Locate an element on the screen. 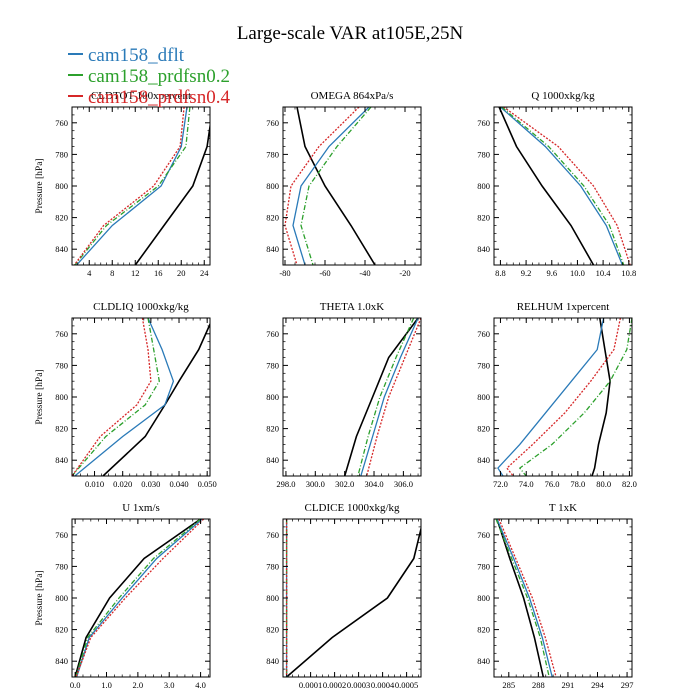 The height and width of the screenshot is (700, 700). panel-4-title: THETA 1.0xK is located at coordinates (352, 307).